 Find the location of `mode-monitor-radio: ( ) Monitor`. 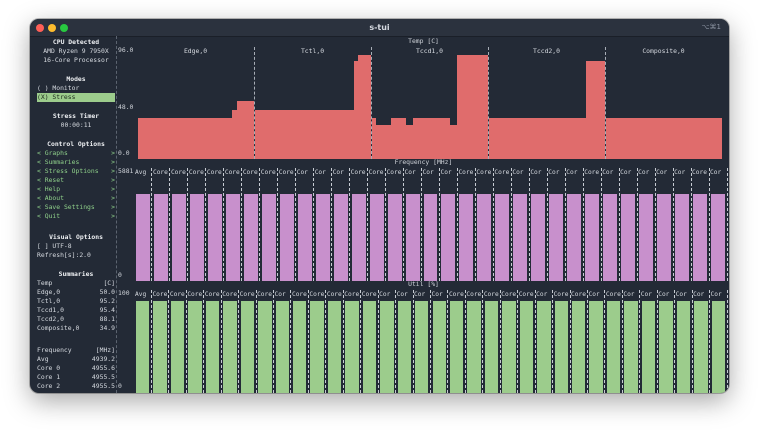

mode-monitor-radio: ( ) Monitor is located at coordinates (58, 88).